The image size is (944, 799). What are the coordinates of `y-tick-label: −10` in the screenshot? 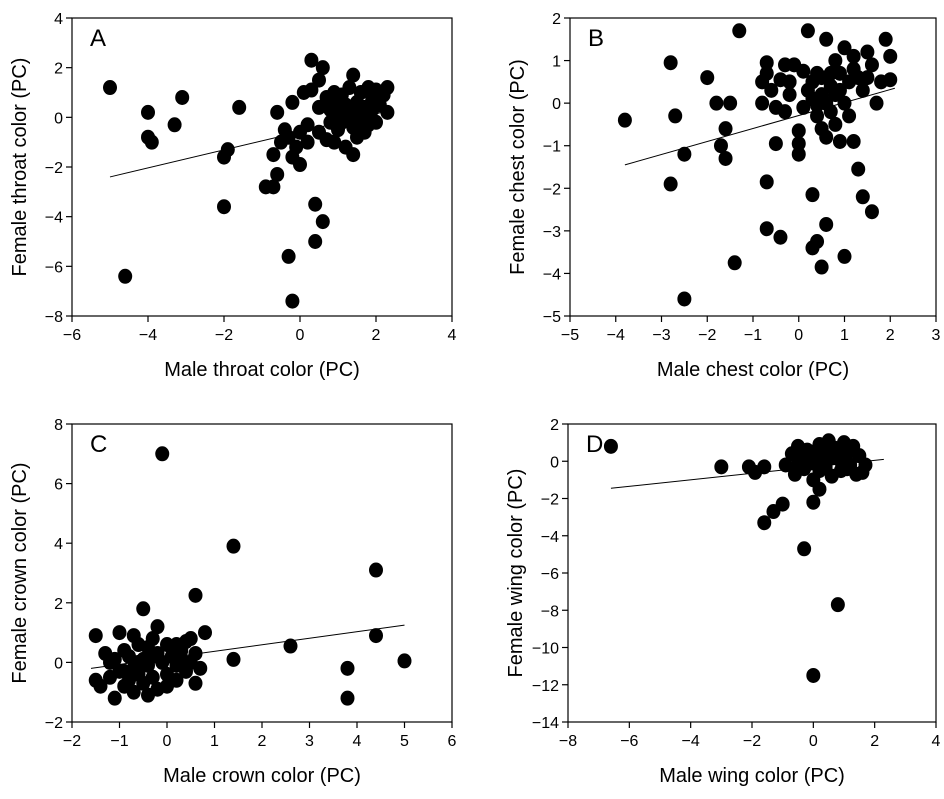 It's located at (545, 649).